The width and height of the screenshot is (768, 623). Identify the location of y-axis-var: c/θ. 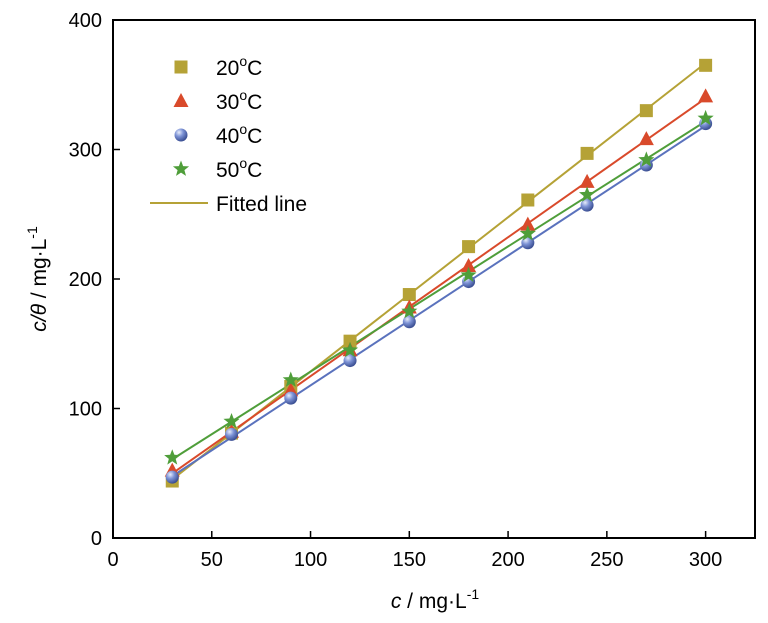
(39, 317).